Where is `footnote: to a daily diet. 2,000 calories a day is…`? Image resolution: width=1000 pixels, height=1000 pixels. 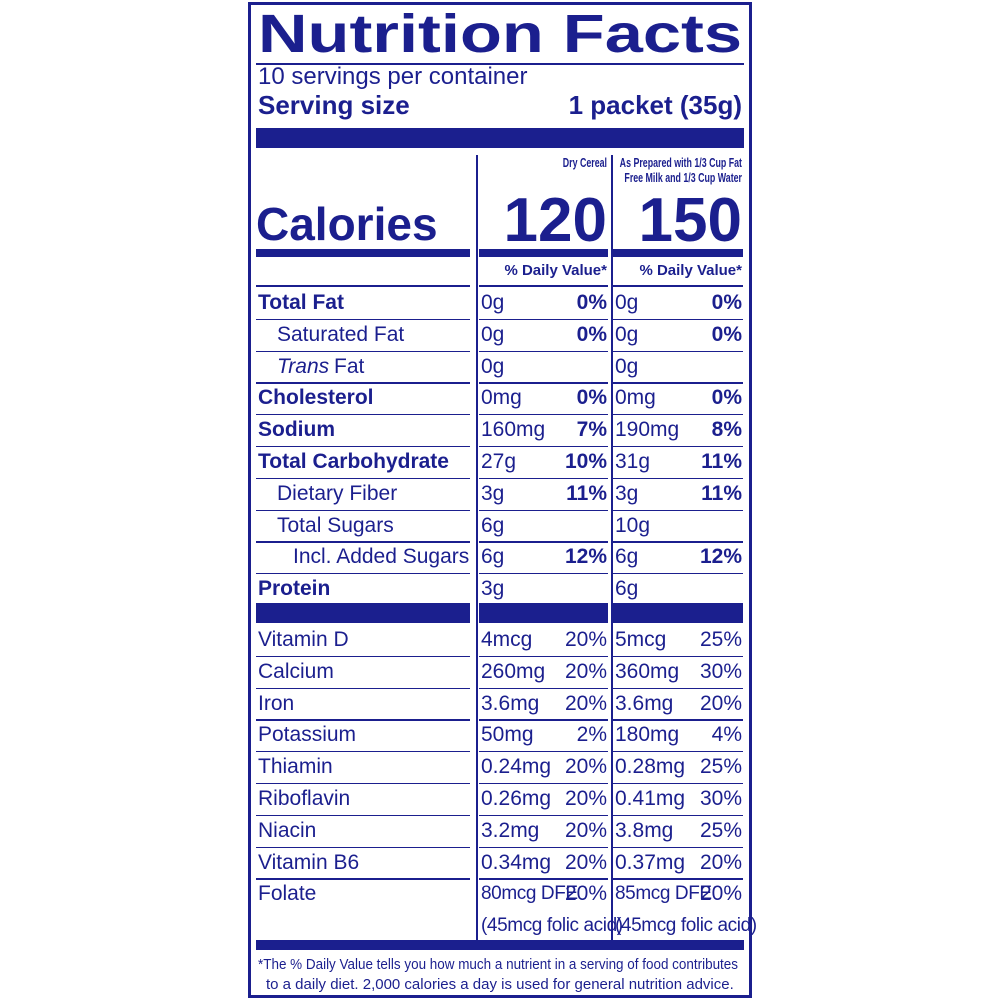
footnote: to a daily diet. 2,000 calories a day is… is located at coordinates (500, 984).